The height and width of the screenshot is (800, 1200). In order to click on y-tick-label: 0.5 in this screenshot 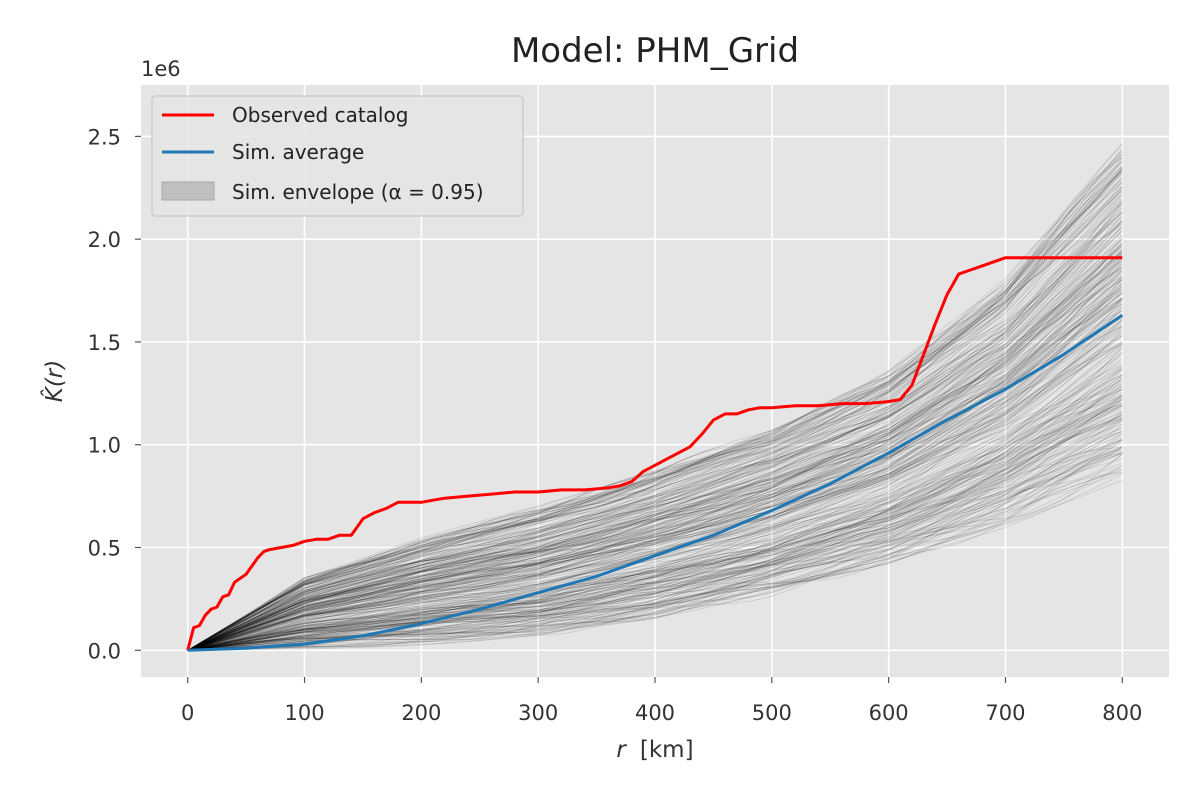, I will do `click(104, 549)`.